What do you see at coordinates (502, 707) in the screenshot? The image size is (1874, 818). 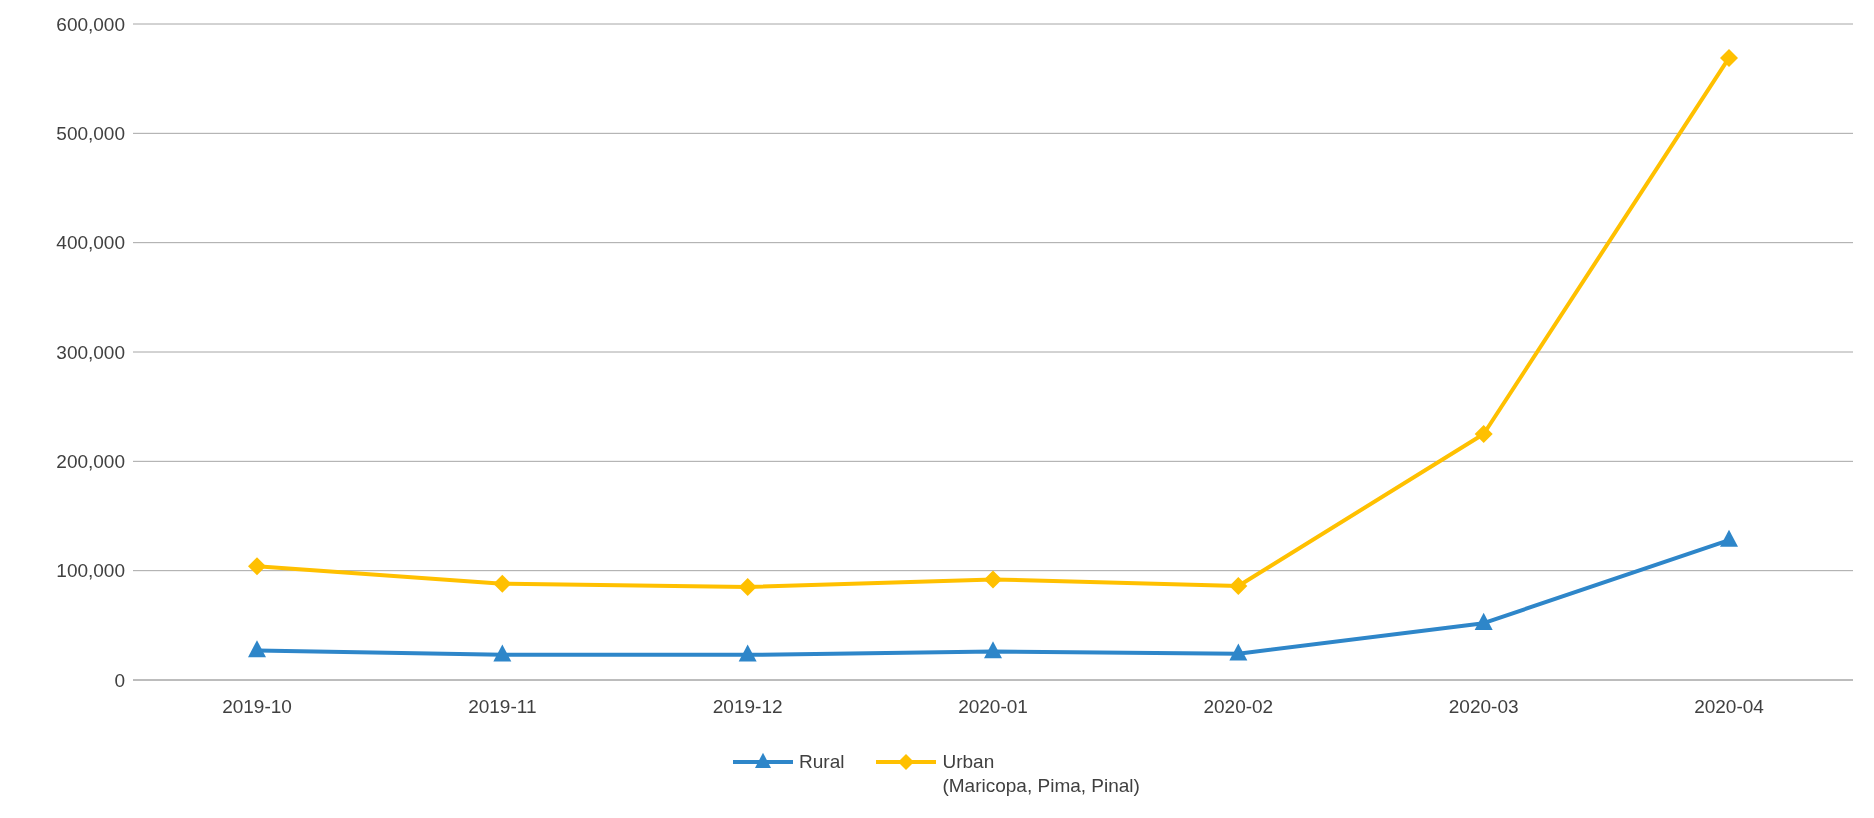 I see `x-tick-label: 2019-11` at bounding box center [502, 707].